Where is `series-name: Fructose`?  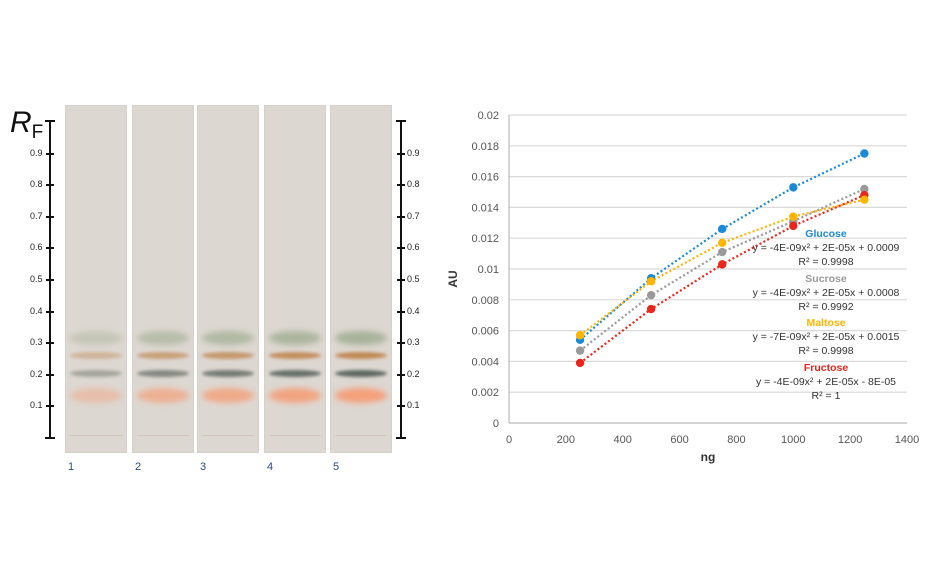
series-name: Fructose is located at coordinates (826, 368).